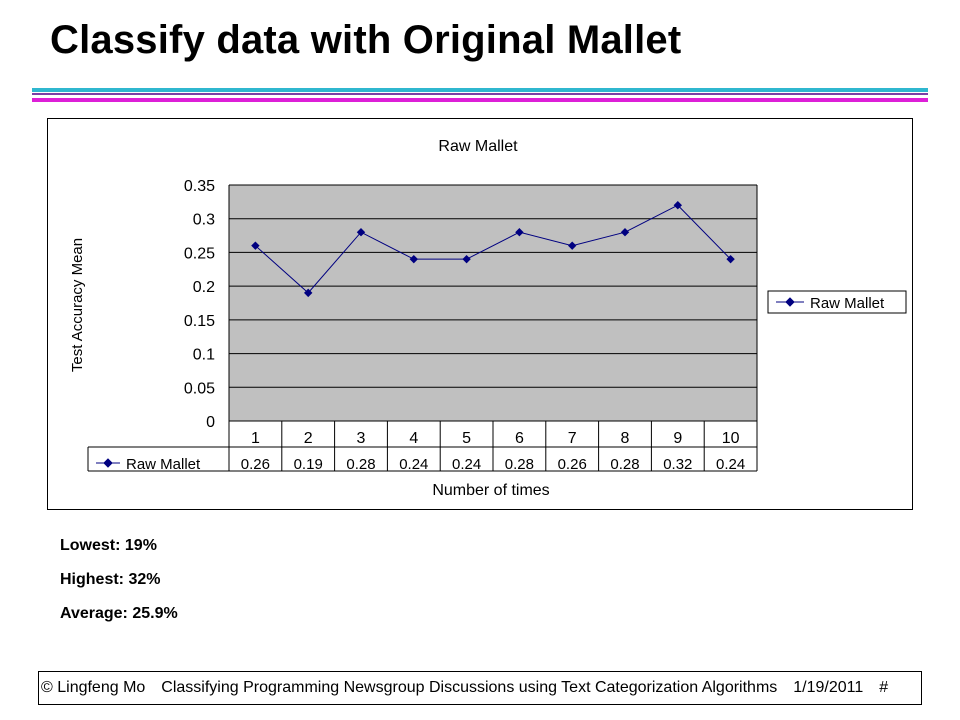 The width and height of the screenshot is (960, 720). What do you see at coordinates (308, 464) in the screenshot?
I see `data-table-value: 0.19` at bounding box center [308, 464].